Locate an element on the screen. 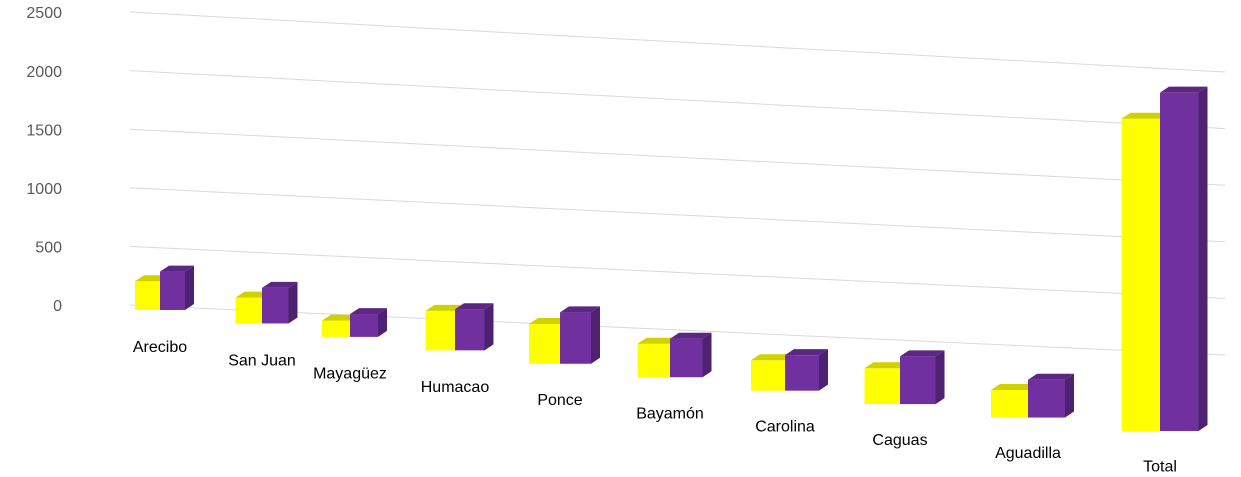 This screenshot has width=1241, height=477. y-tick-label: 500 is located at coordinates (48, 248).